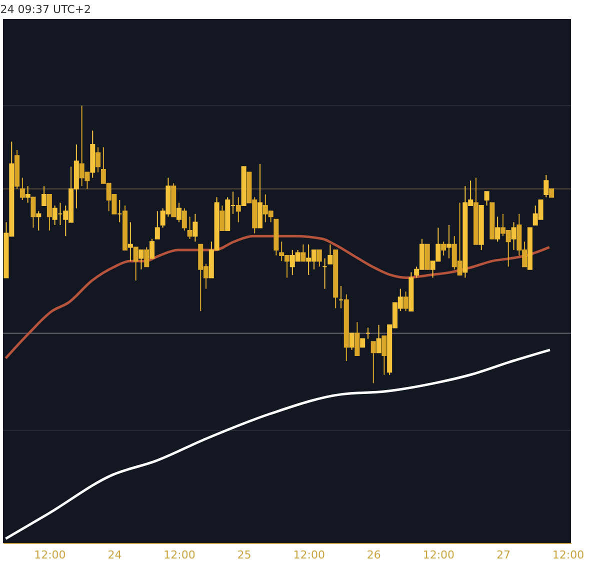 This screenshot has height=566, width=600. Describe the element at coordinates (244, 555) in the screenshot. I see `x-tick-label: 25` at that location.